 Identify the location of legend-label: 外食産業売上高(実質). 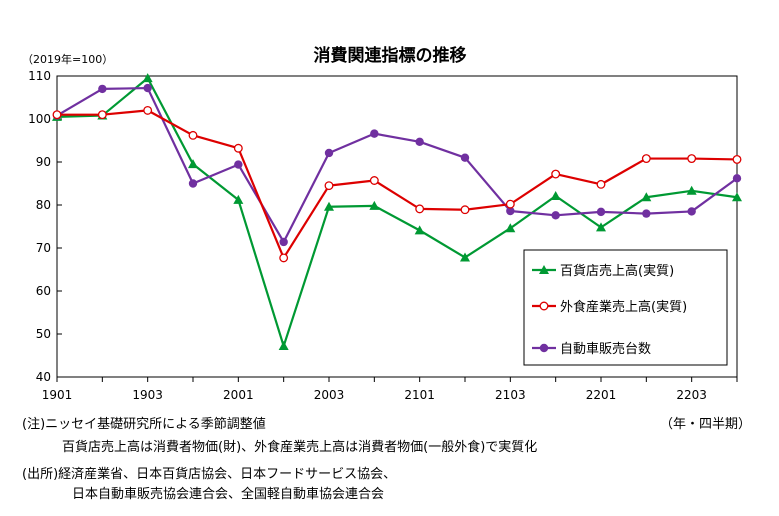
(623, 307).